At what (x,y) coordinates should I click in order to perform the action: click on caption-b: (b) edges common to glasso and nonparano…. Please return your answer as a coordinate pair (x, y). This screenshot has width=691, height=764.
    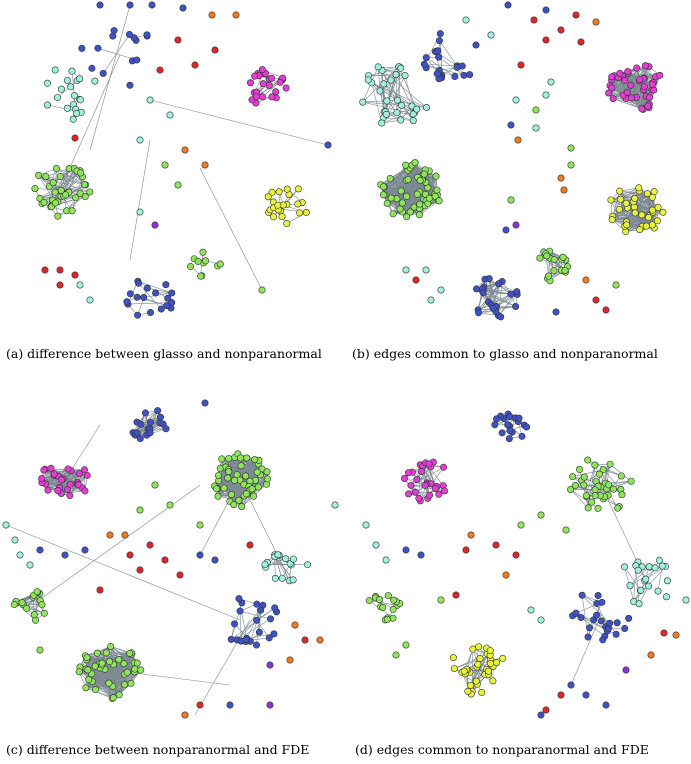
    Looking at the image, I should click on (505, 353).